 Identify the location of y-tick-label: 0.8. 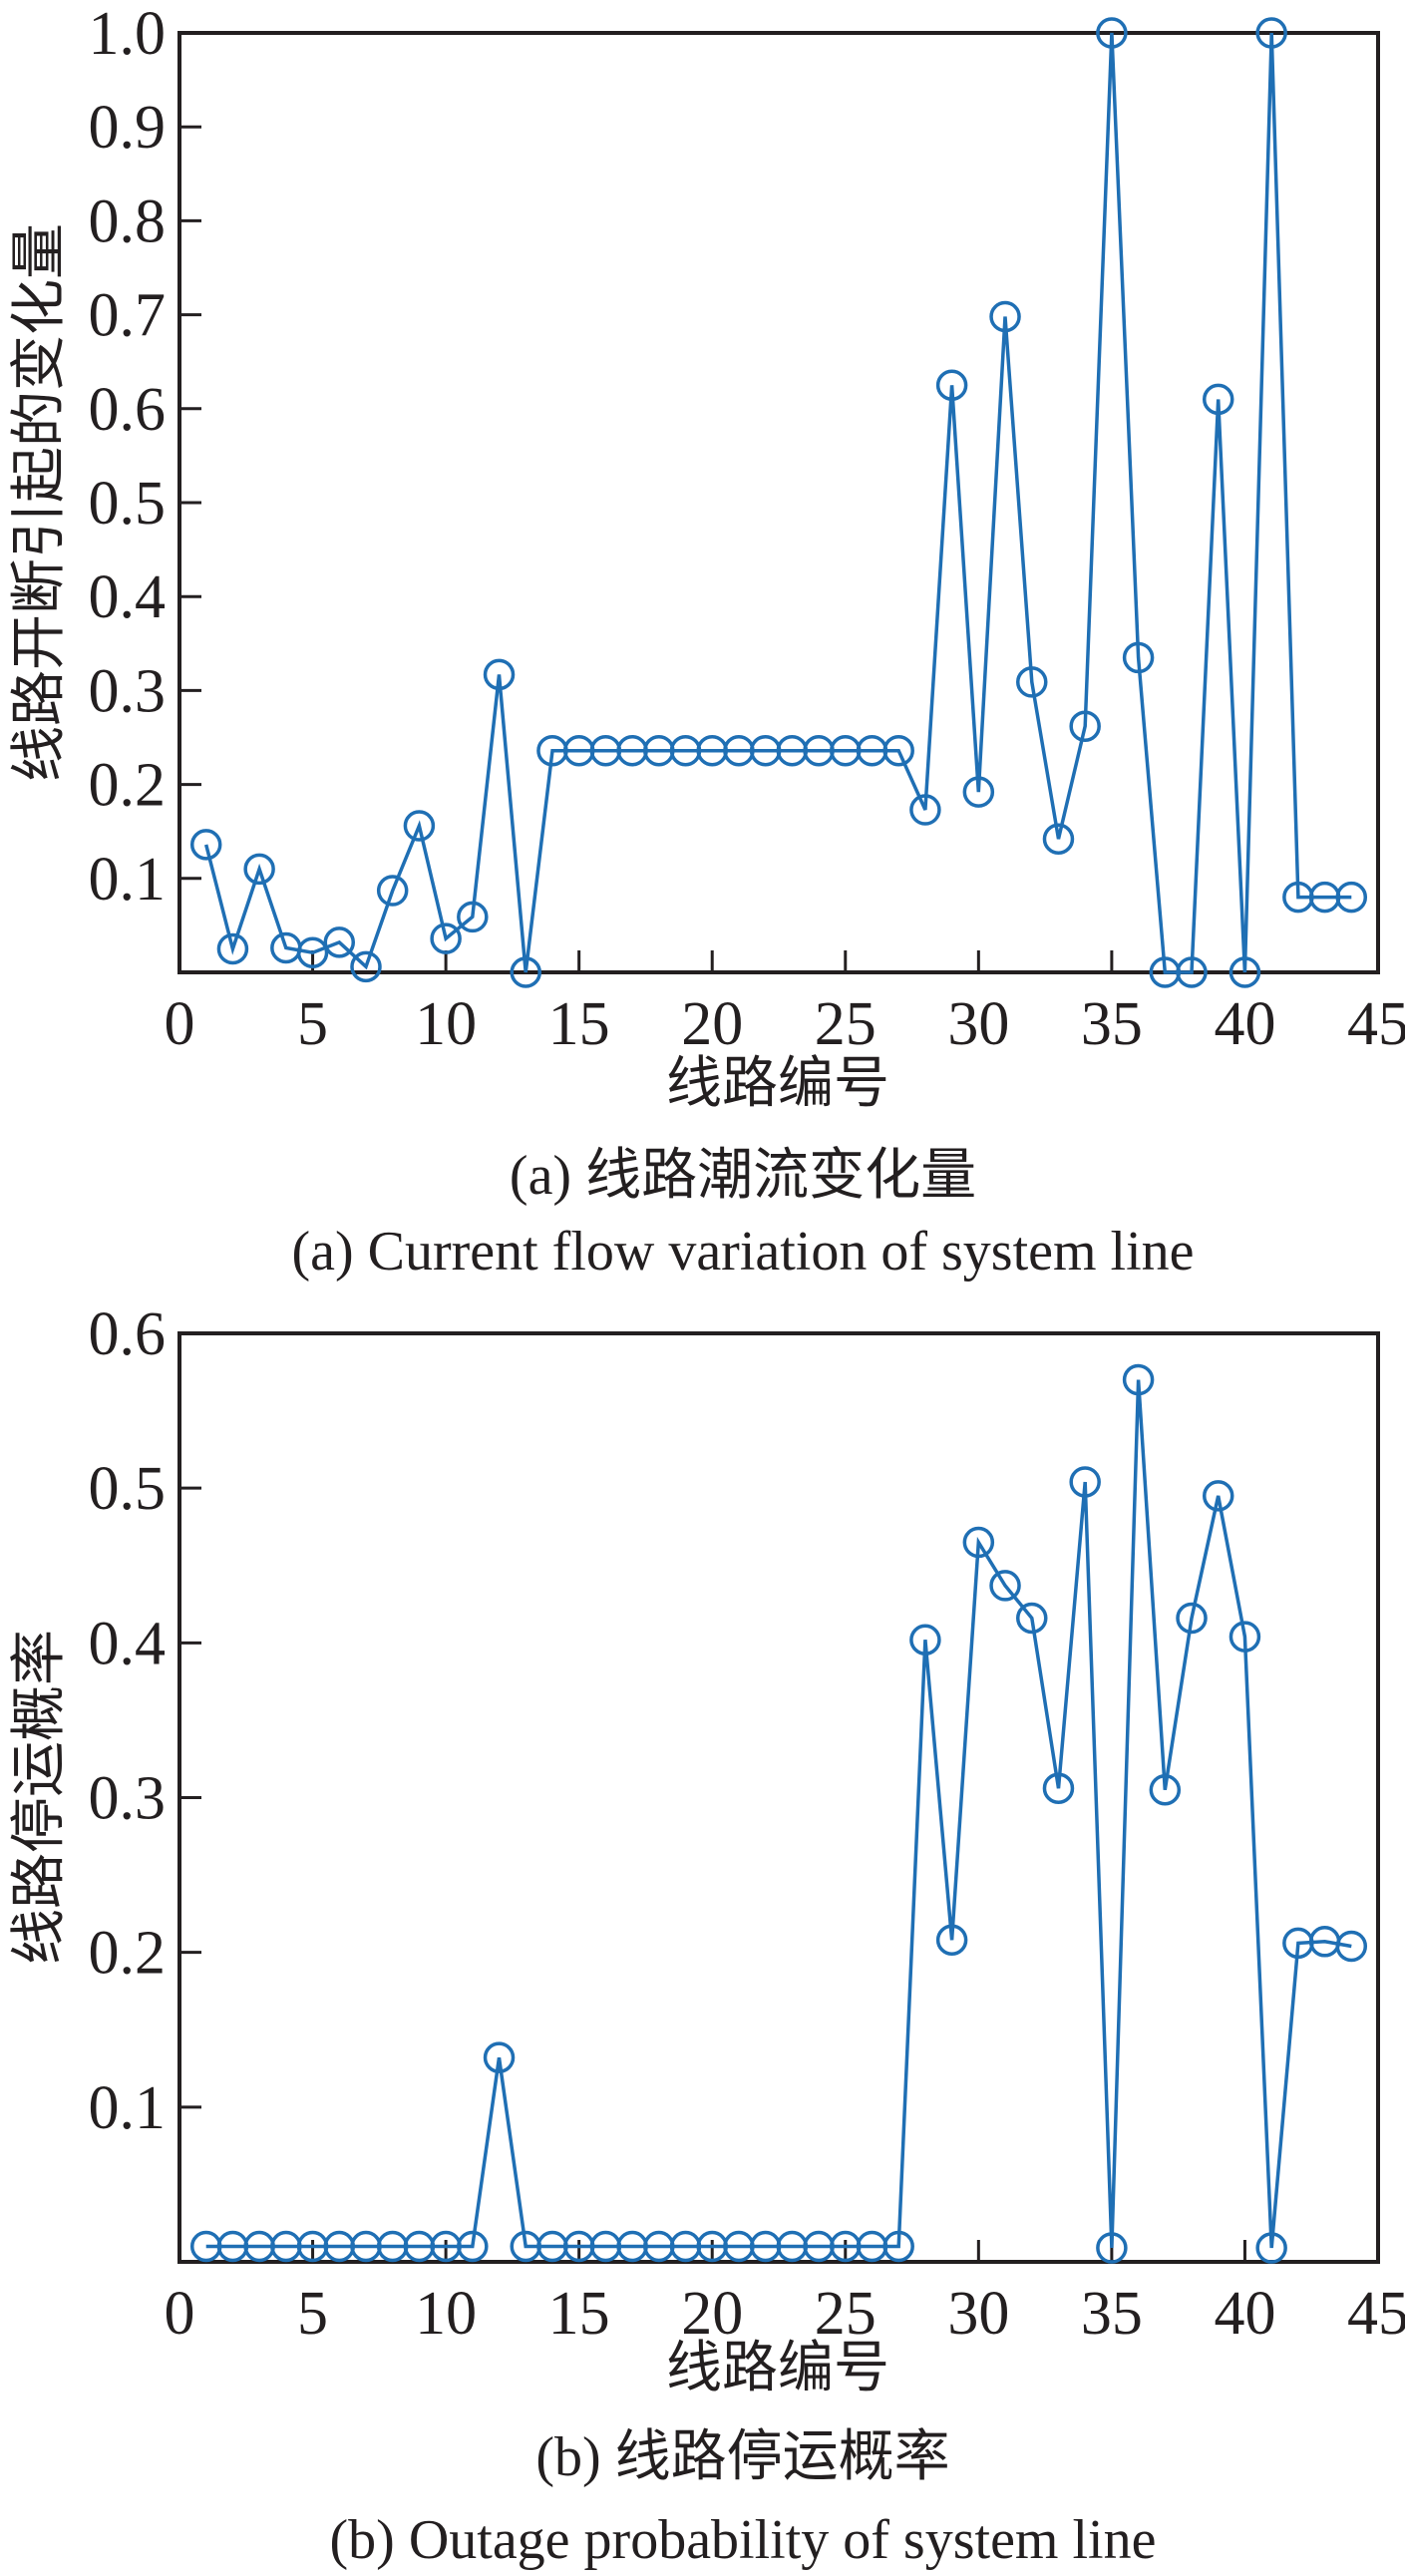
(128, 221).